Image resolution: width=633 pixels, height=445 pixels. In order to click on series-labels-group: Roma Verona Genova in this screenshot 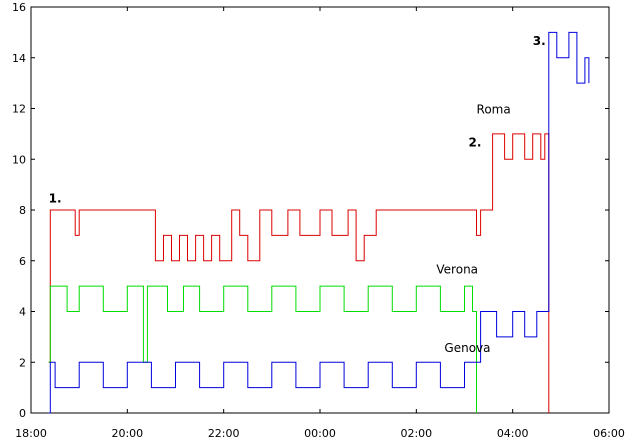, I will do `click(473, 229)`.